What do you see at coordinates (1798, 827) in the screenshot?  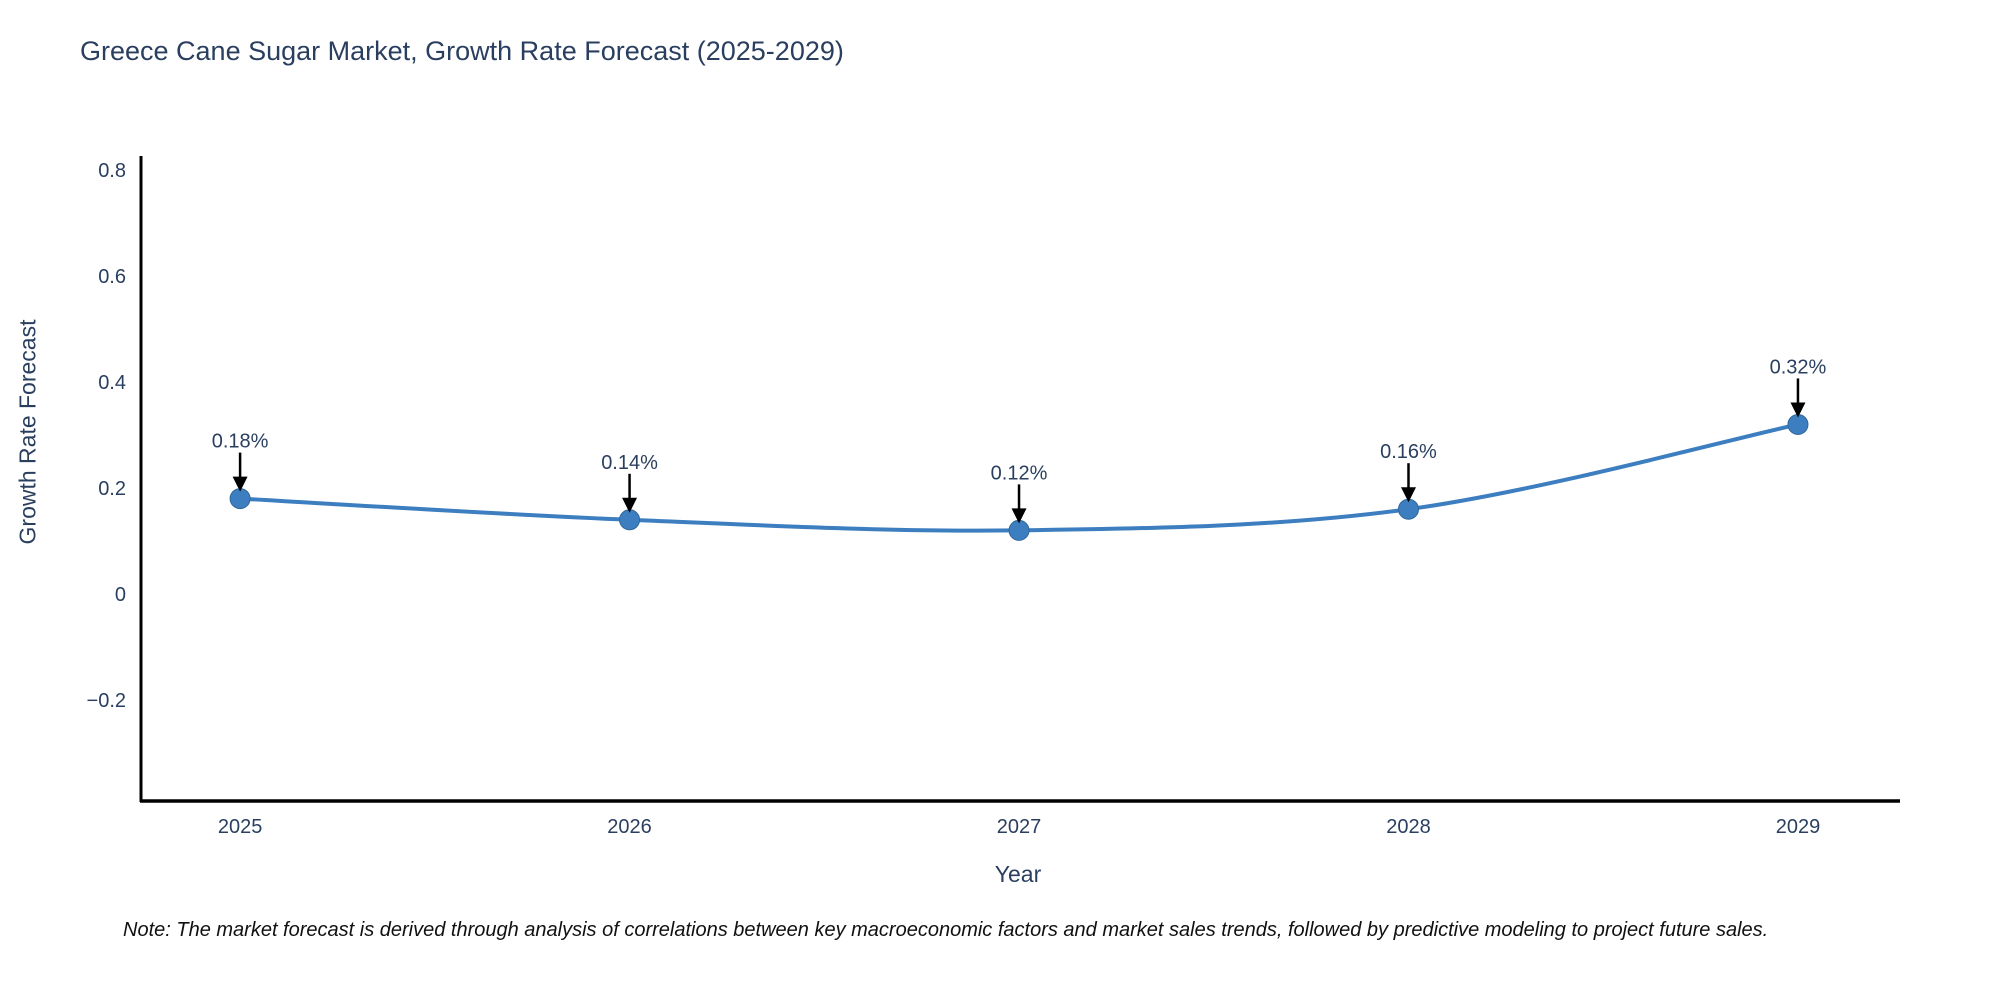 I see `x-tick-label: 2029` at bounding box center [1798, 827].